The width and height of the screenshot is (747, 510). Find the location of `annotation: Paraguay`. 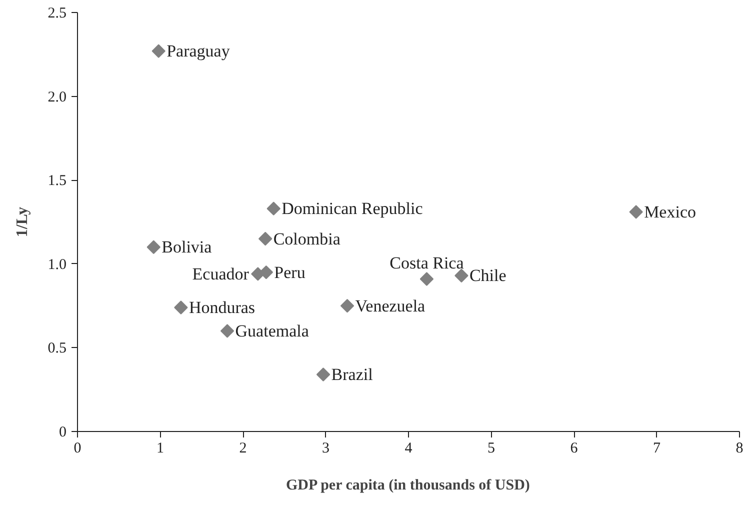

annotation: Paraguay is located at coordinates (198, 51).